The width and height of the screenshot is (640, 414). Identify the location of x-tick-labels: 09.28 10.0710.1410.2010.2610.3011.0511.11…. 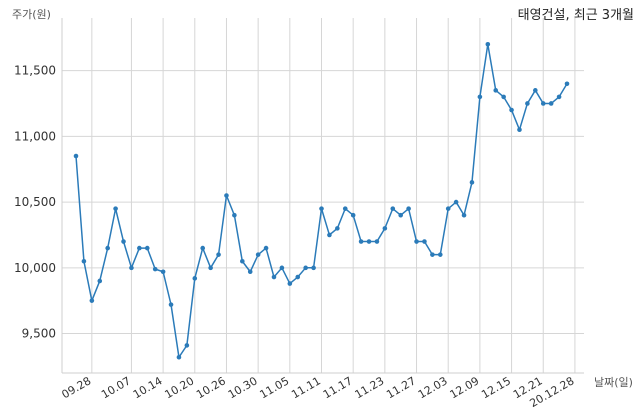
(318, 392).